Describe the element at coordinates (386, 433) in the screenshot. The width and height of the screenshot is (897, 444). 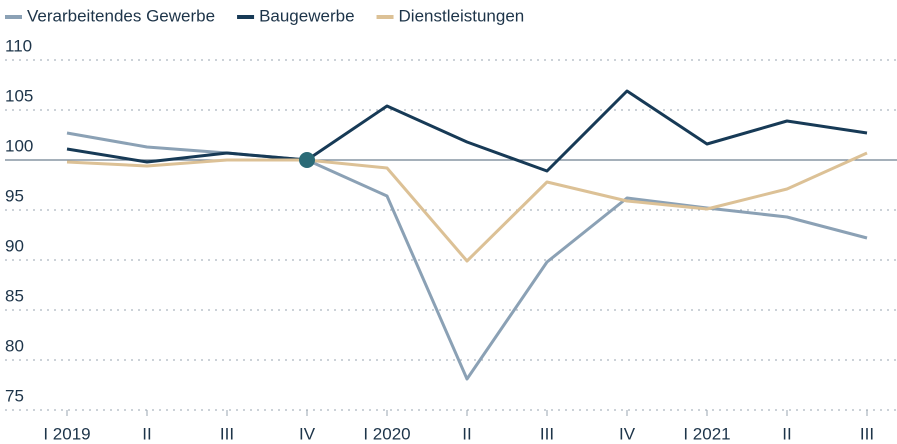
I see `x-tick-label: I 2020` at that location.